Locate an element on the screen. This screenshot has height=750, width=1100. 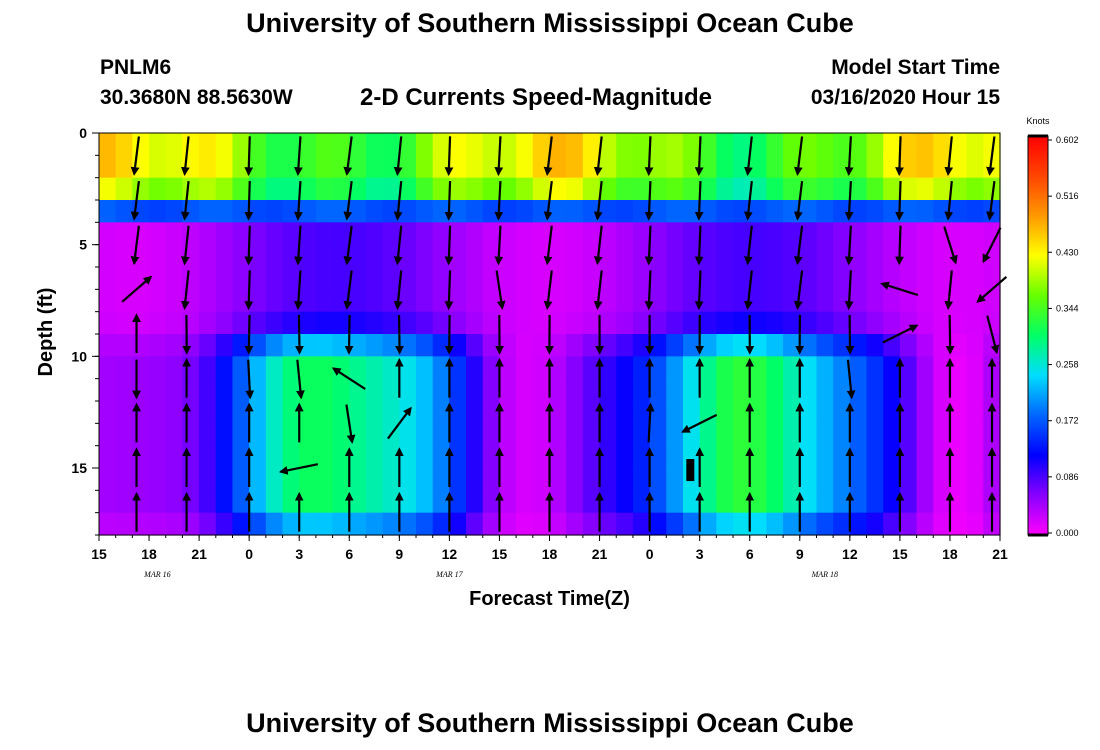
date-label: MAR 17 is located at coordinates (449, 574).